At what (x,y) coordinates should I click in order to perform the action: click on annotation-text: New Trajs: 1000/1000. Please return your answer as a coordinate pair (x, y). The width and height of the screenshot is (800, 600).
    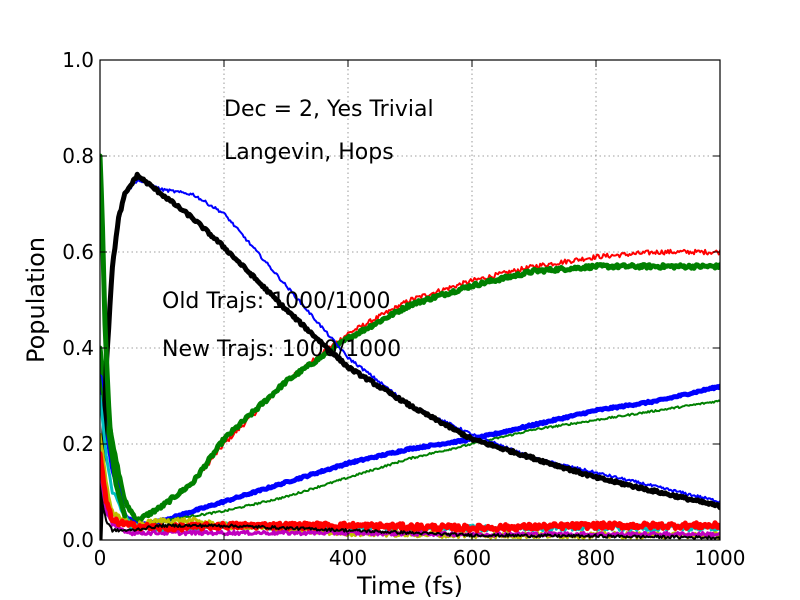
    Looking at the image, I should click on (281, 349).